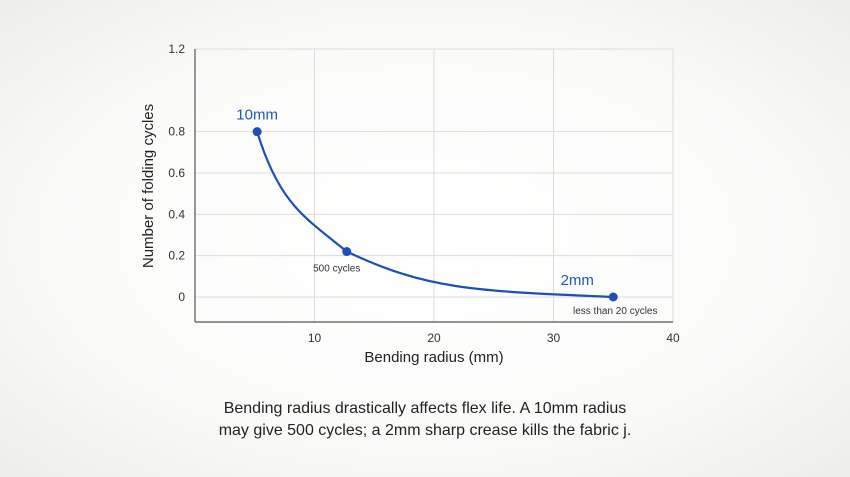 The width and height of the screenshot is (850, 477). I want to click on x-tick-label-1: 20, so click(434, 338).